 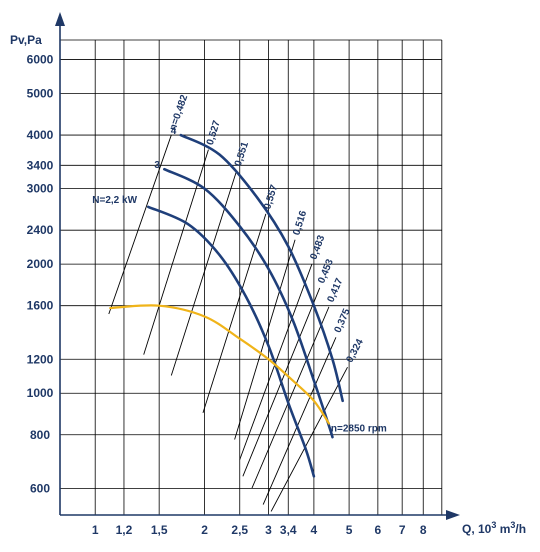 I want to click on x-tick-label: 3,4, so click(x=288, y=530).